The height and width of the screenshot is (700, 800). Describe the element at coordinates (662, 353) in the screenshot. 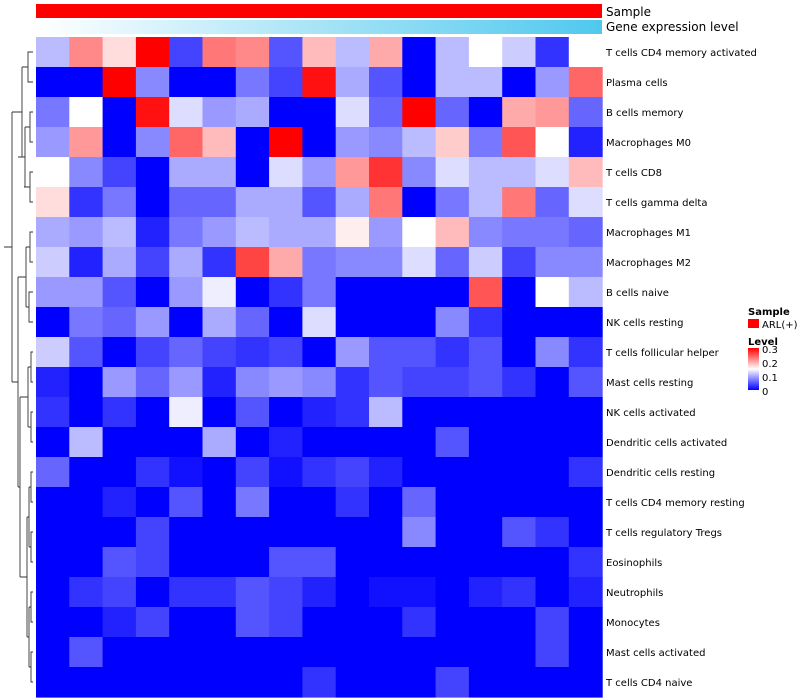

I see `row-label: T cells follicular helper` at that location.